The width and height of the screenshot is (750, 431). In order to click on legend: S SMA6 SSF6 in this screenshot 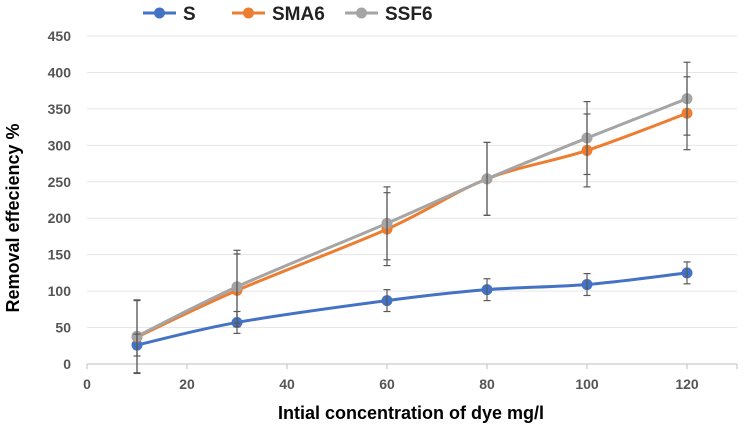, I will do `click(288, 14)`.